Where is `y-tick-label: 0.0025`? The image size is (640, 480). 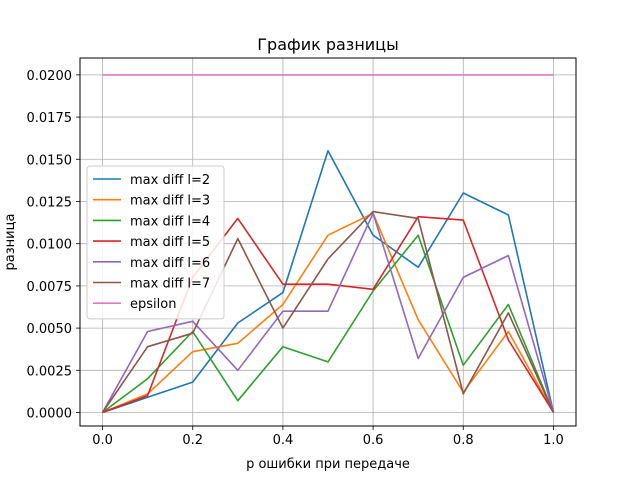
y-tick-label: 0.0025 is located at coordinates (50, 371).